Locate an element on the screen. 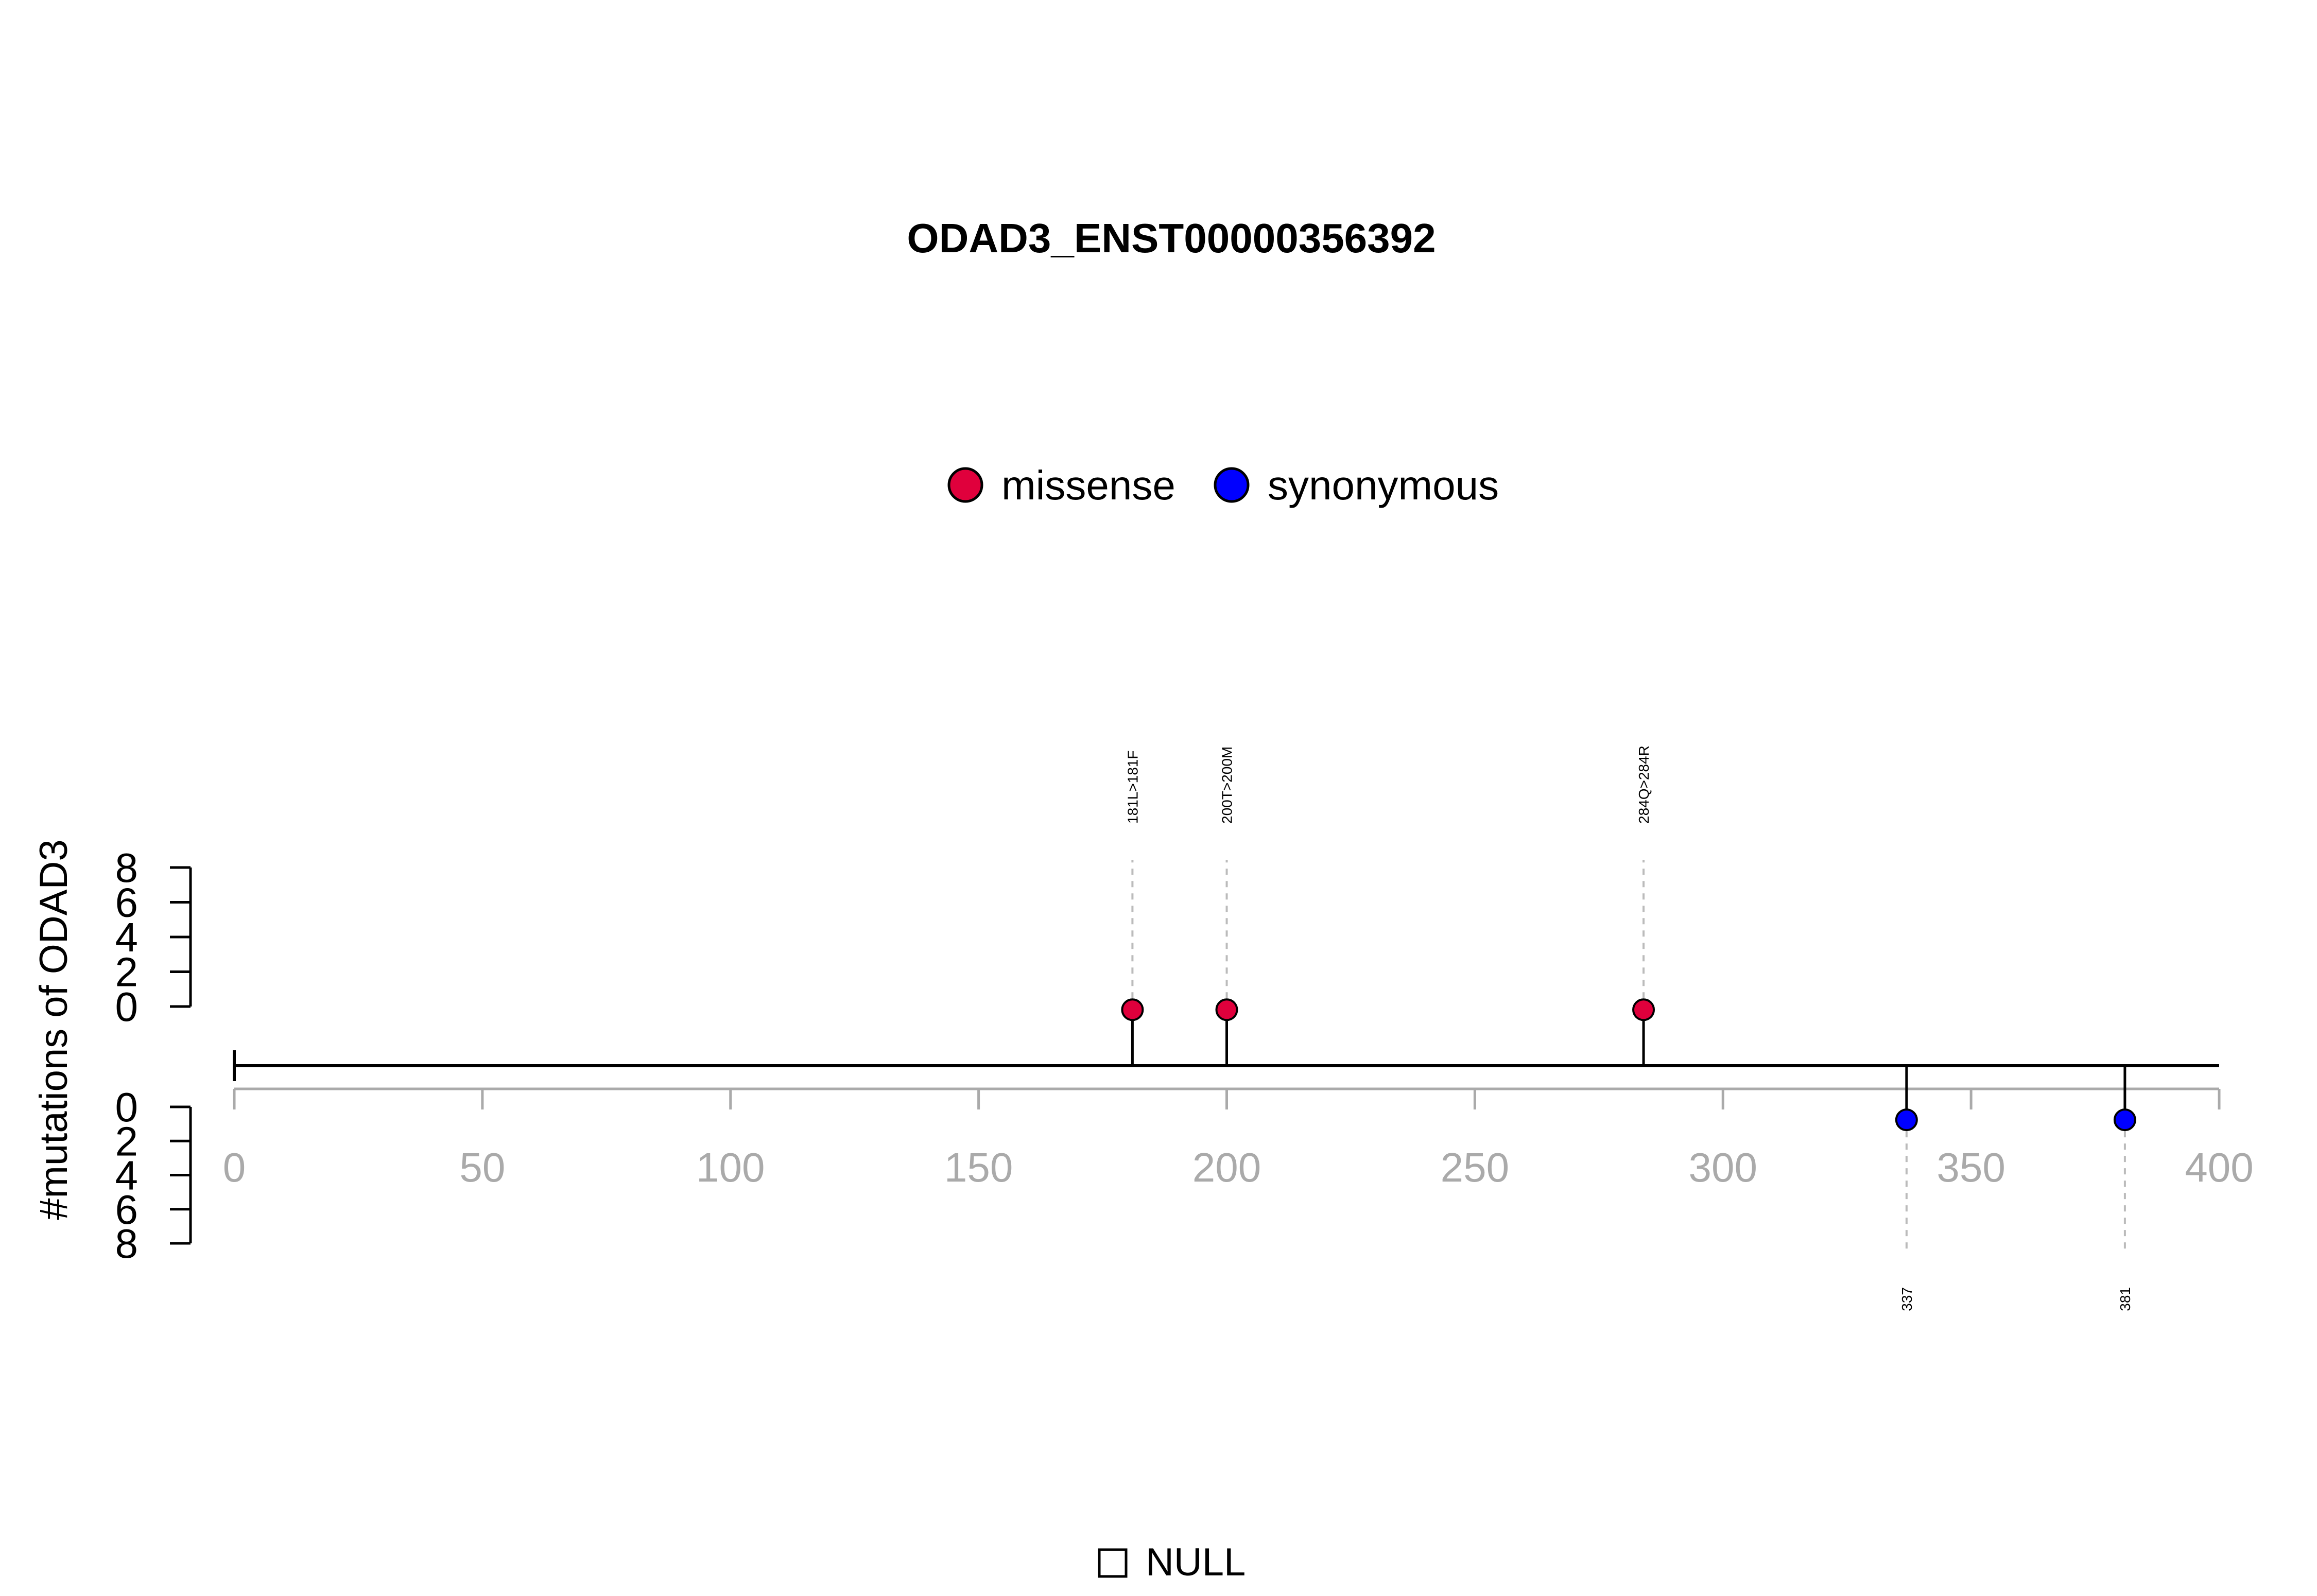 This screenshot has width=2317, height=1596. x-tick-label: 200 is located at coordinates (1226, 1167).